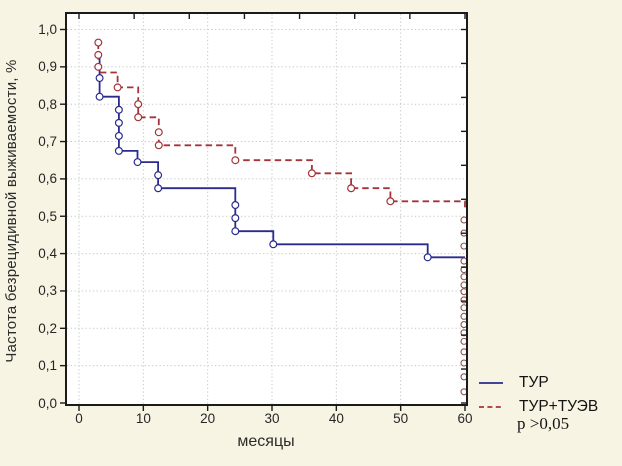 The width and height of the screenshot is (622, 466). Describe the element at coordinates (266, 441) in the screenshot. I see `x-axis-title: месяцы` at that location.